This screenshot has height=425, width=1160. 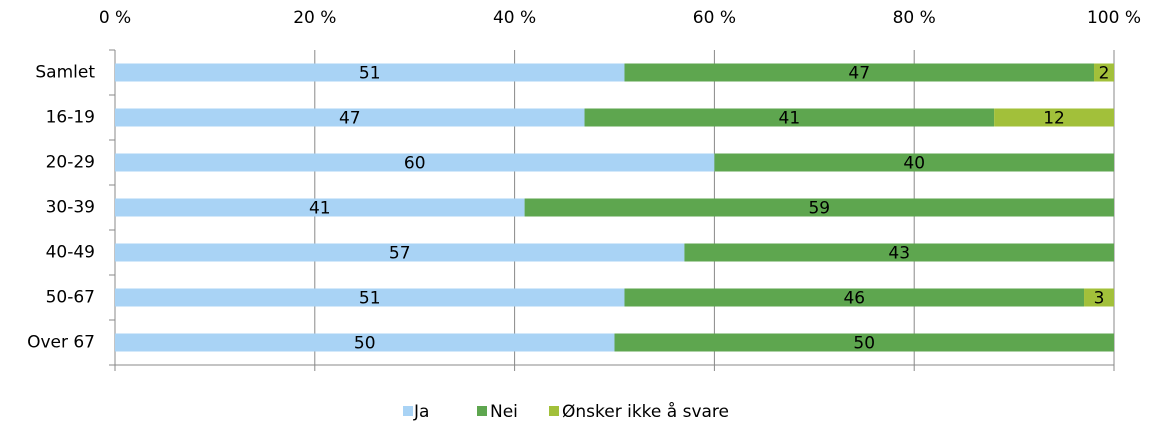 What do you see at coordinates (70, 298) in the screenshot?
I see `y-tick-label: 50-67` at bounding box center [70, 298].